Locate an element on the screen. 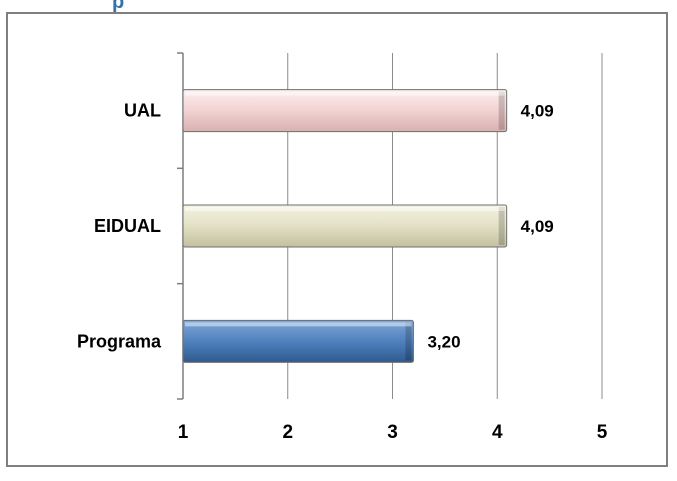  category-label-eidual: EIDUAL is located at coordinates (127, 226).